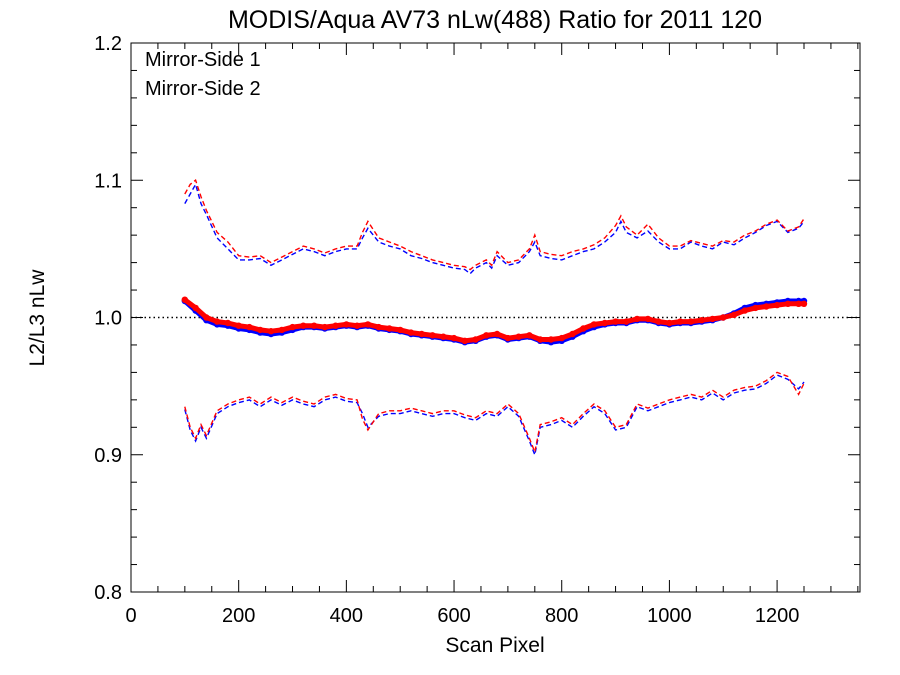  What do you see at coordinates (777, 616) in the screenshot?
I see `x-tick-label: 1200` at bounding box center [777, 616].